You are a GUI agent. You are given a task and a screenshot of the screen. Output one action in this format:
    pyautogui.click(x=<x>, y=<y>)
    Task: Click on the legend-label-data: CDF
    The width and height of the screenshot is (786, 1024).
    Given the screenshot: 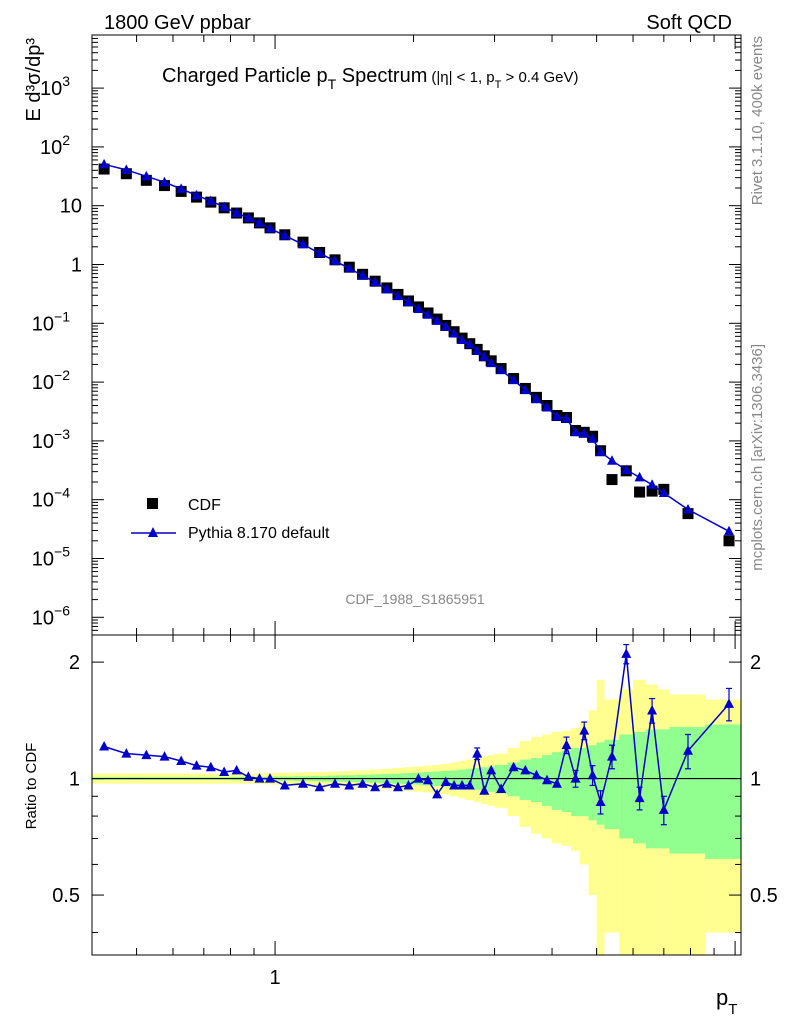 What is the action you would take?
    pyautogui.click(x=204, y=505)
    